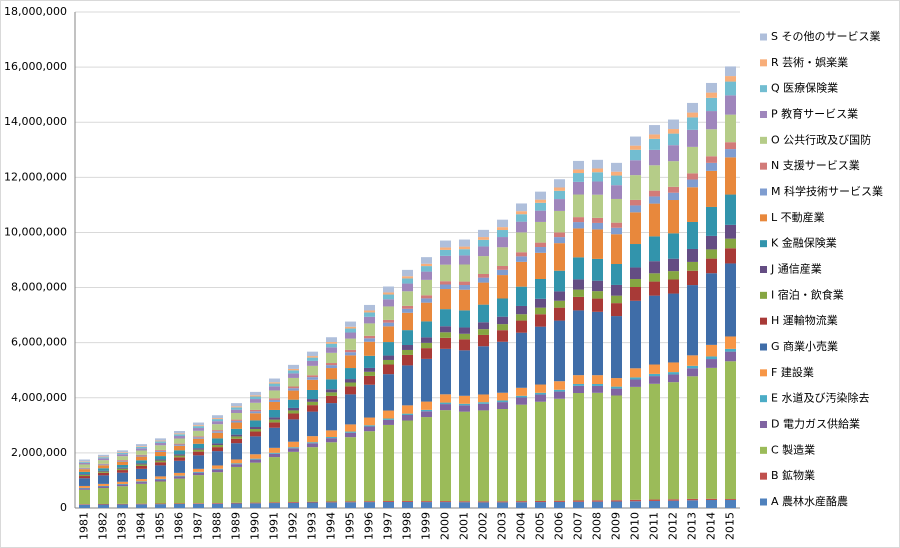 This screenshot has height=548, width=900. What do you see at coordinates (236, 526) in the screenshot?
I see `x-tick-label: 1989` at bounding box center [236, 526].